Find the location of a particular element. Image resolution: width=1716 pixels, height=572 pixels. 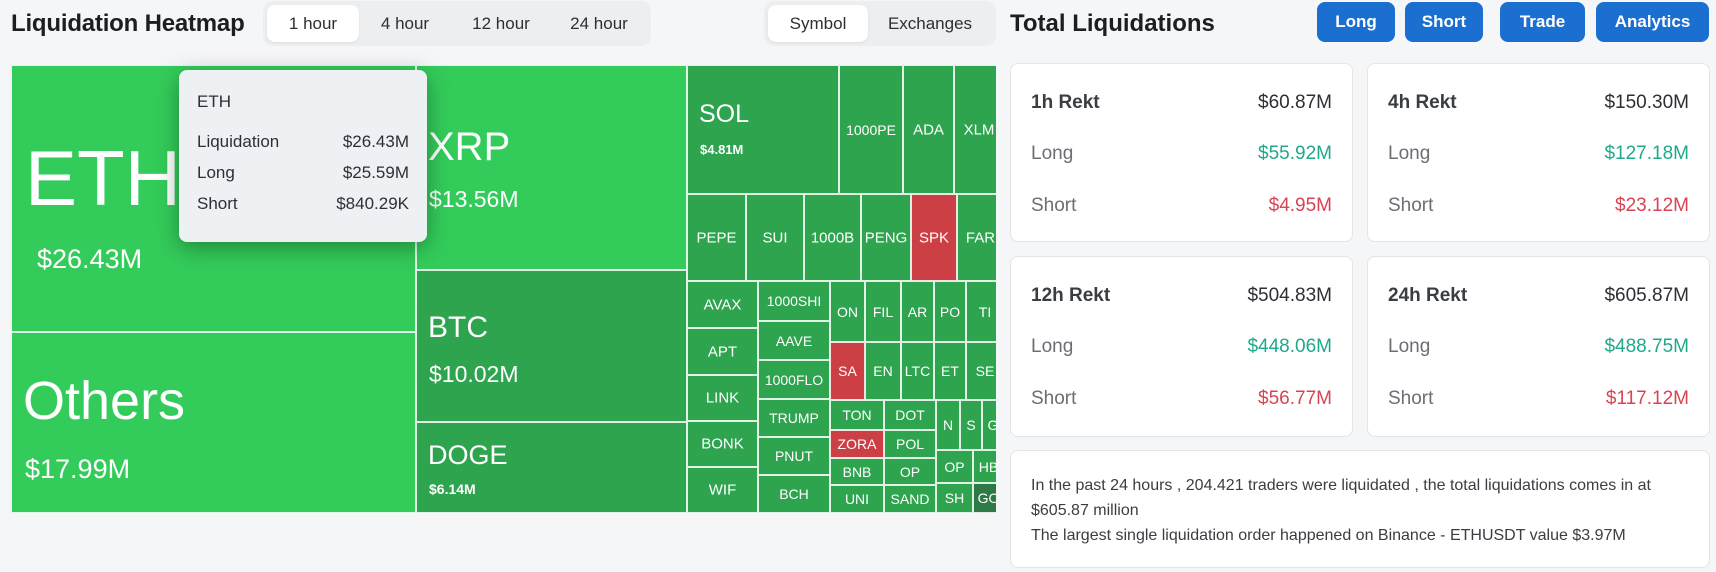

tile-ltc: LTC is located at coordinates (917, 371).